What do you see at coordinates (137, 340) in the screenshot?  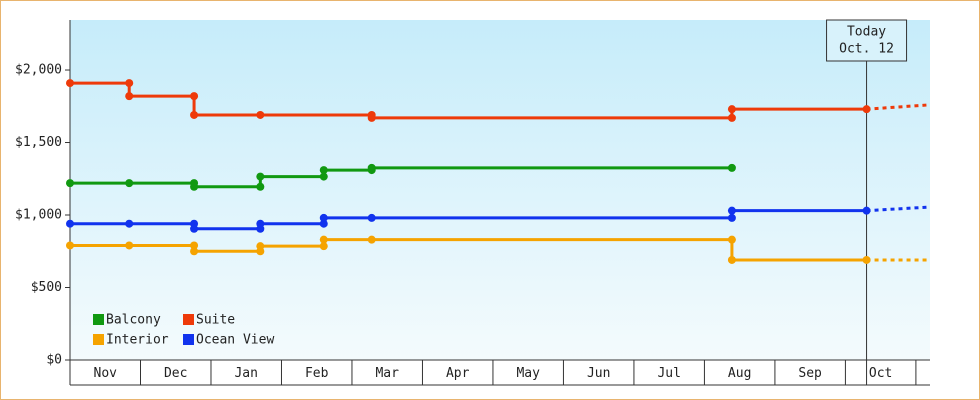 I see `legend-label: Interior` at bounding box center [137, 340].